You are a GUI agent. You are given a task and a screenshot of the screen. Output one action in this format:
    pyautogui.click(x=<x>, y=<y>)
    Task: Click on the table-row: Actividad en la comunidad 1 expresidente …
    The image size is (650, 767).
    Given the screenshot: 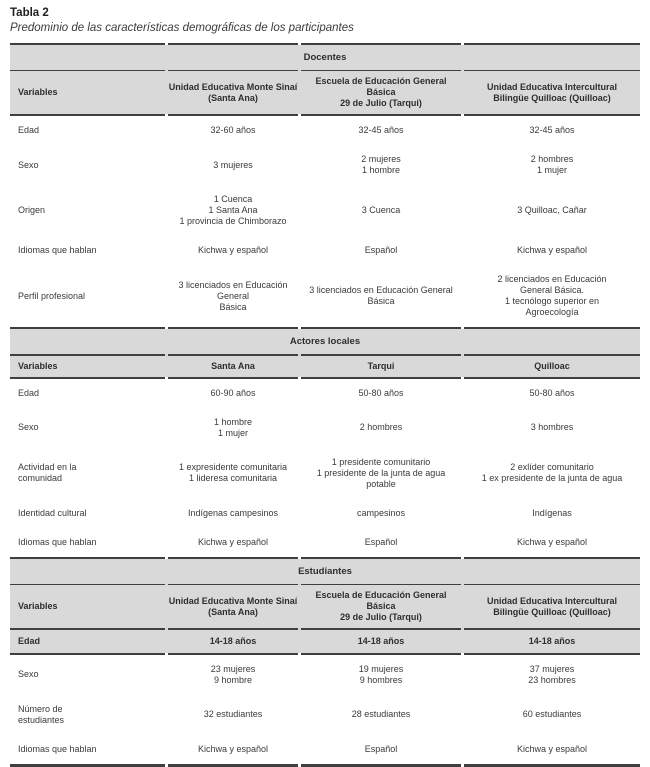 What is the action you would take?
    pyautogui.click(x=325, y=473)
    